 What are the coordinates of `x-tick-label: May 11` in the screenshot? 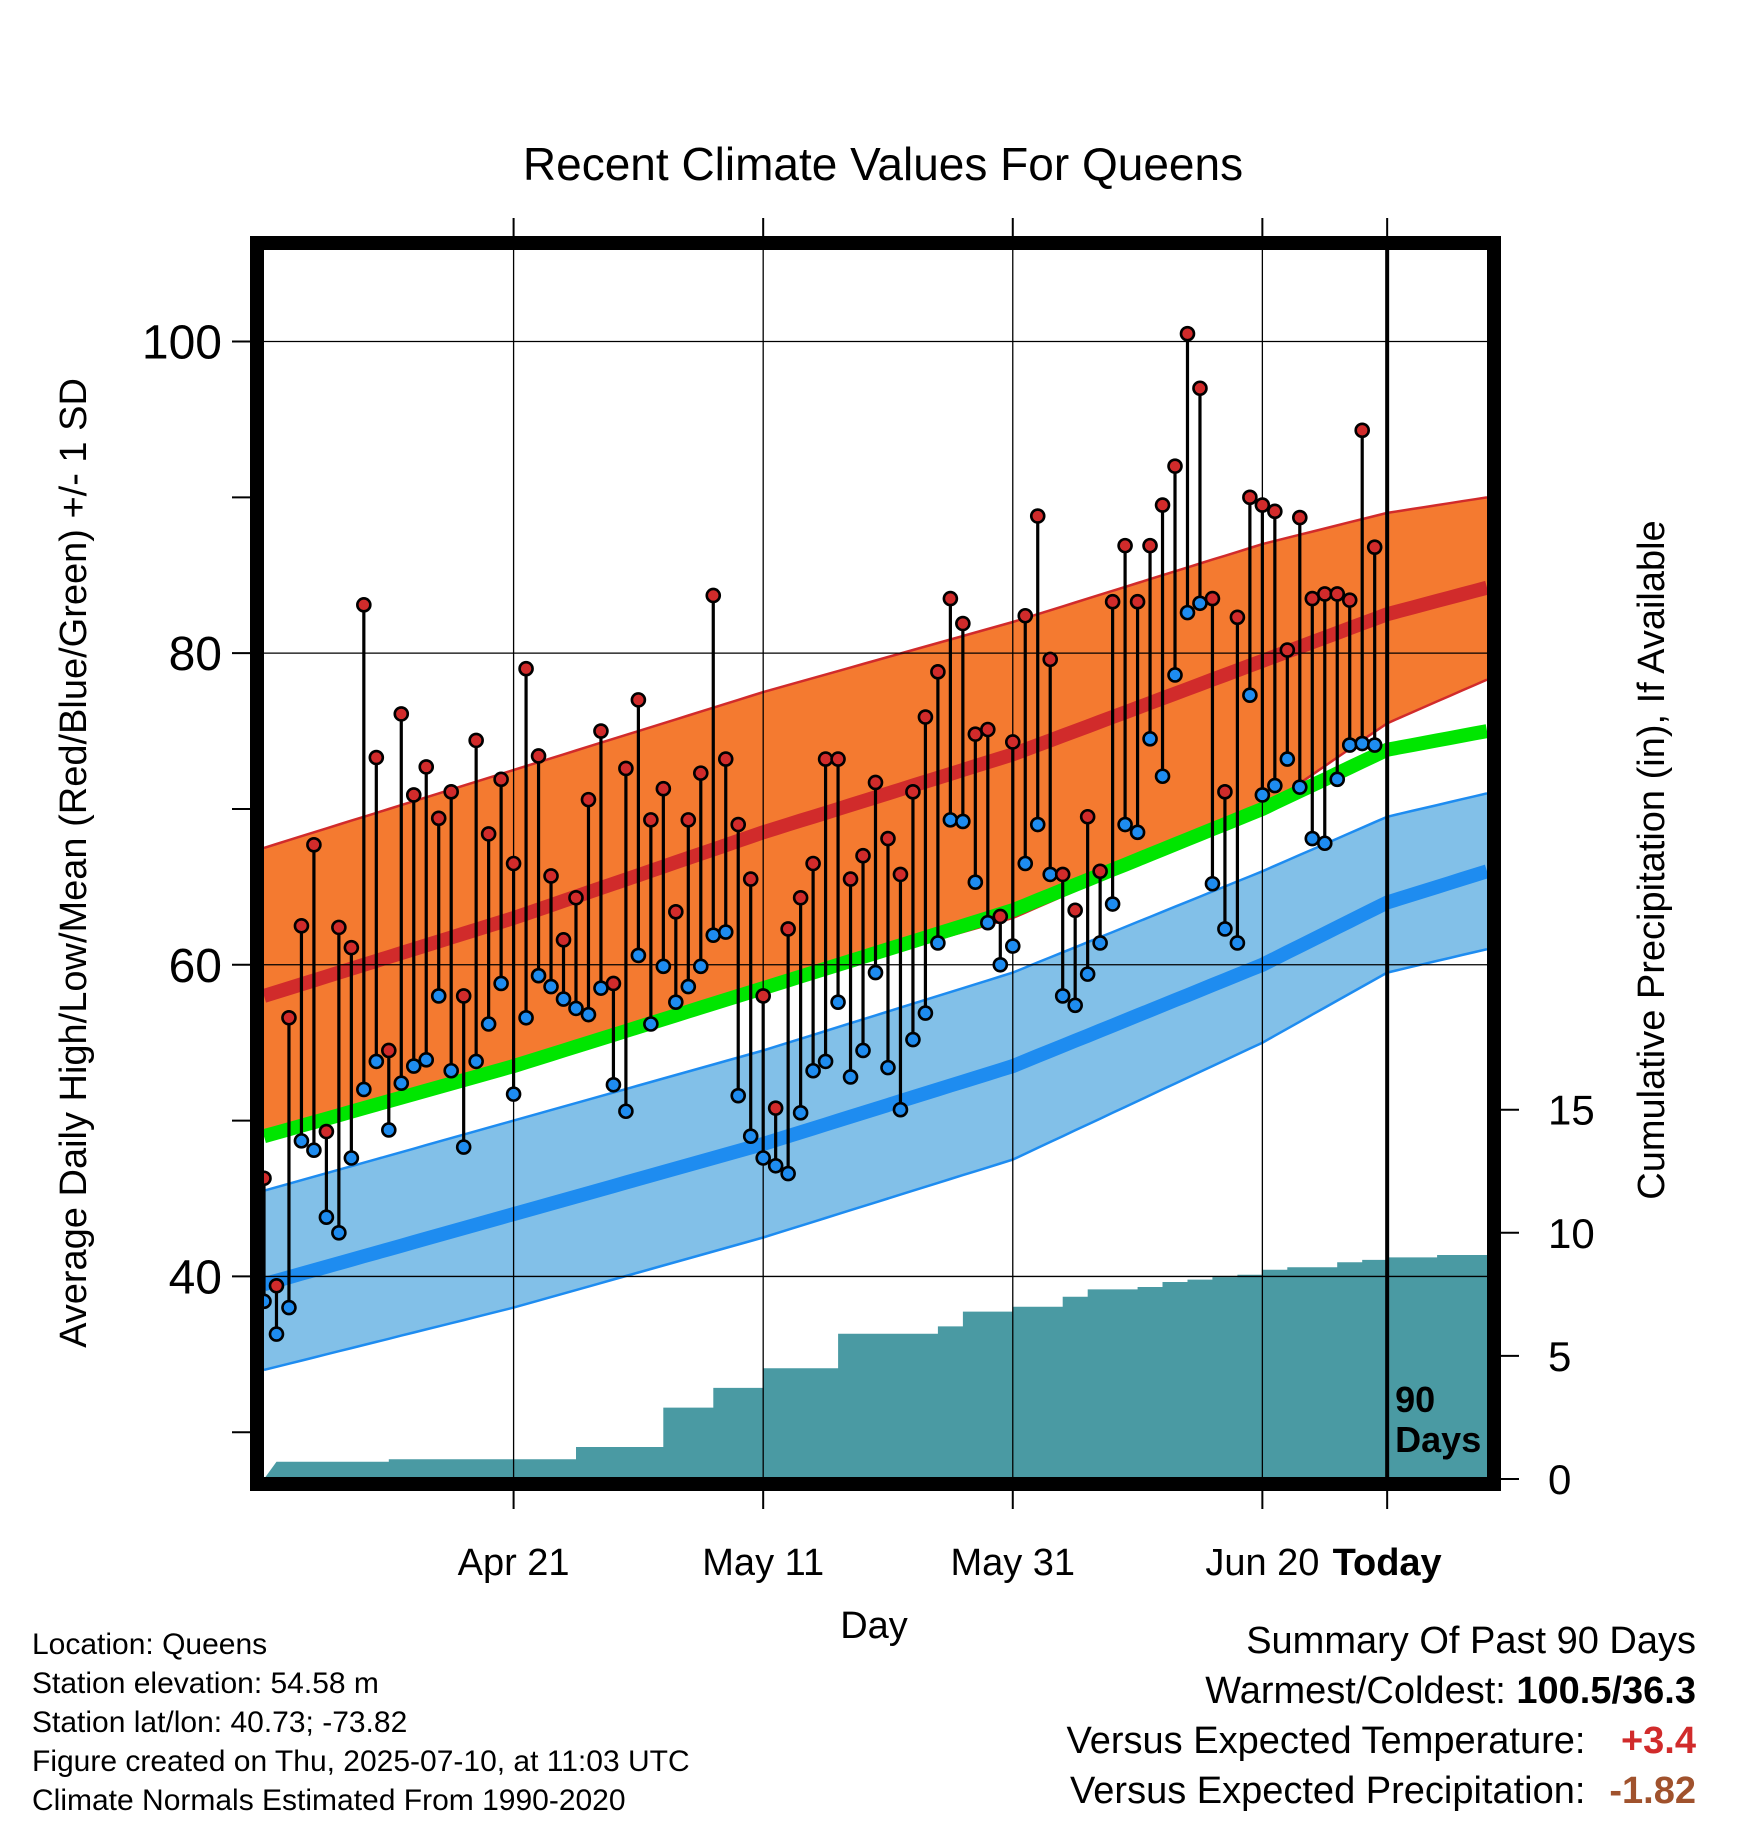 It's located at (763, 1563).